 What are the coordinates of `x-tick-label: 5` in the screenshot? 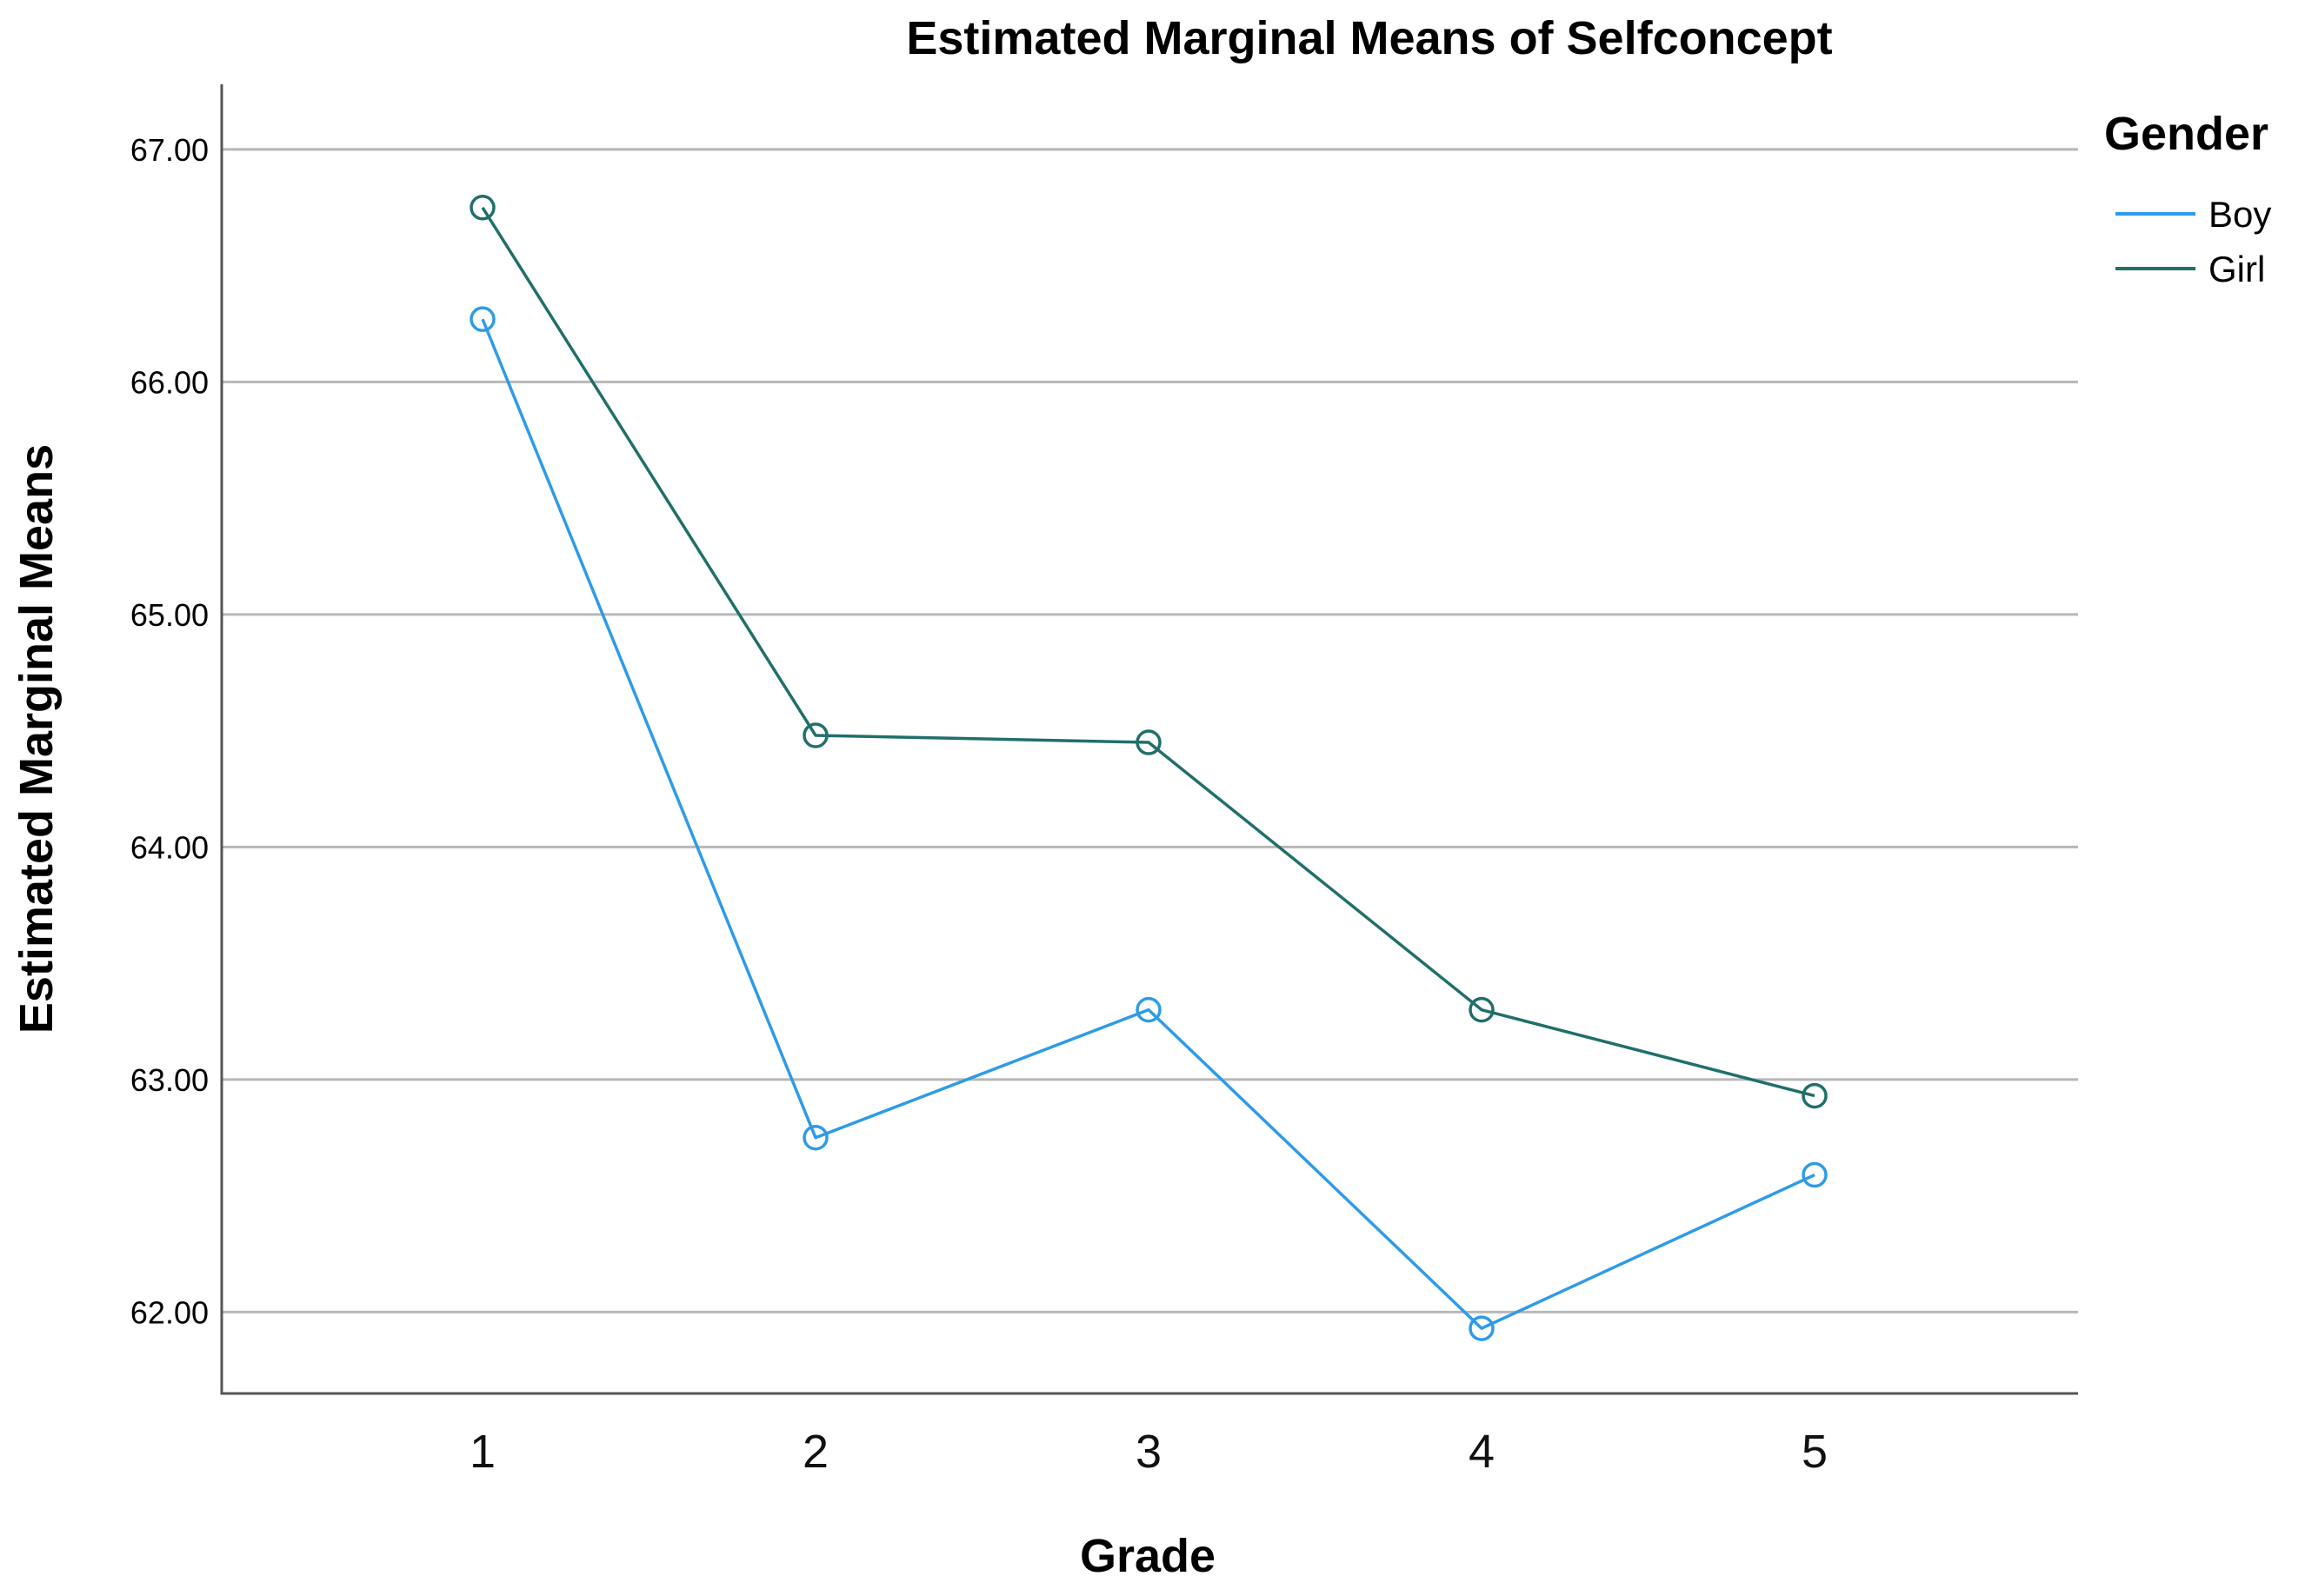 It's located at (1815, 1452).